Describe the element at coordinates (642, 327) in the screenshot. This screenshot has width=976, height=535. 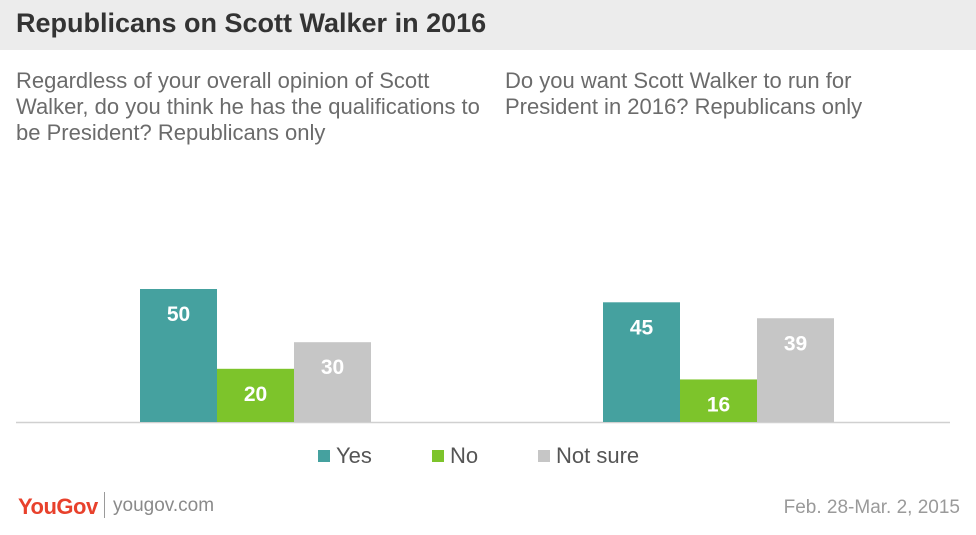
I see `bar-label-chart2-yes: 45` at that location.